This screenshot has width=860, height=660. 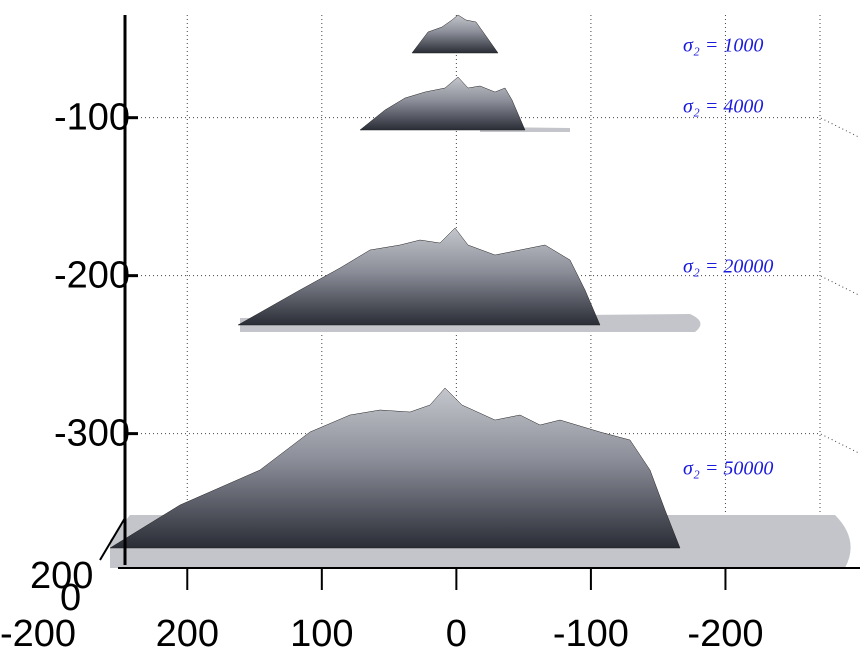 What do you see at coordinates (92, 118) in the screenshot?
I see `z-tick-label: -100` at bounding box center [92, 118].